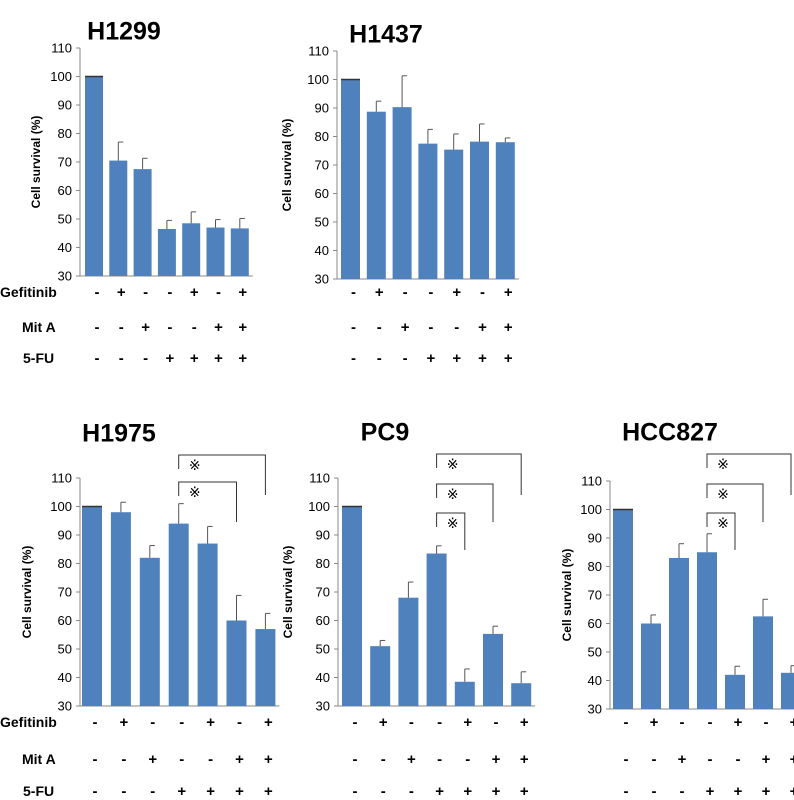  Describe the element at coordinates (38, 358) in the screenshot. I see `treatment-row-label: 5-FU` at that location.